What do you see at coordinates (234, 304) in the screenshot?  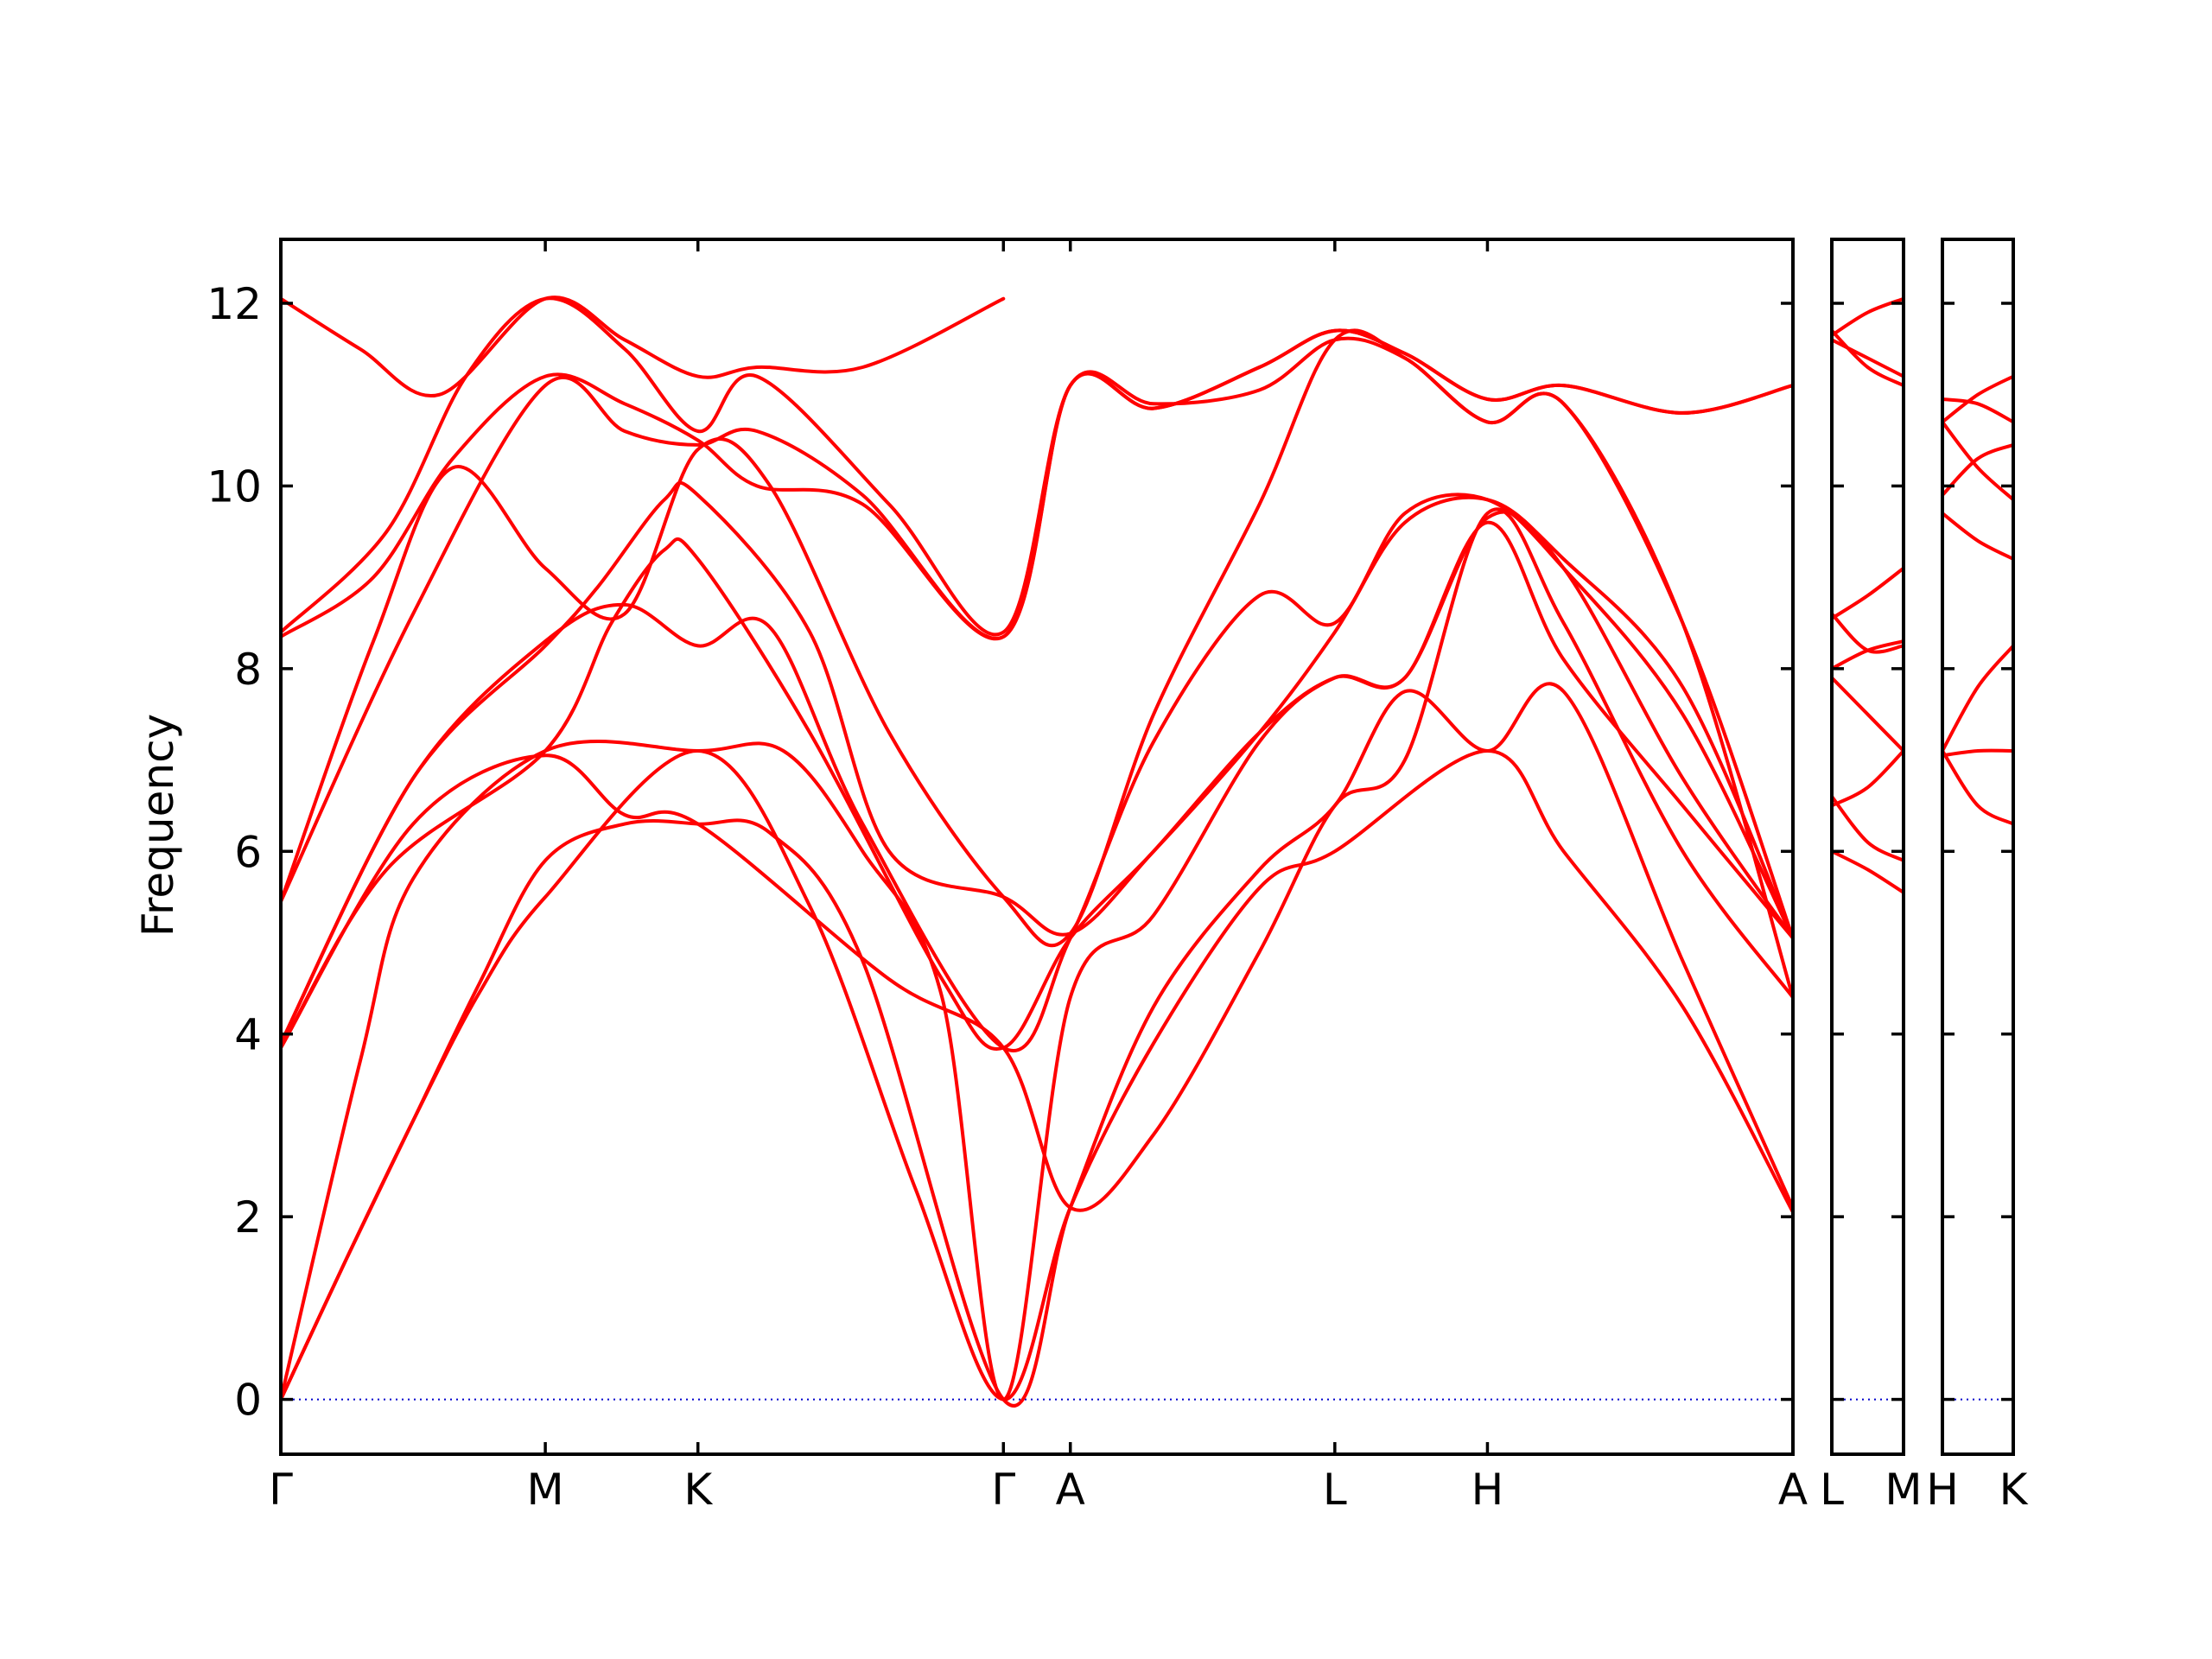 I see `y-tick-label: 12` at bounding box center [234, 304].